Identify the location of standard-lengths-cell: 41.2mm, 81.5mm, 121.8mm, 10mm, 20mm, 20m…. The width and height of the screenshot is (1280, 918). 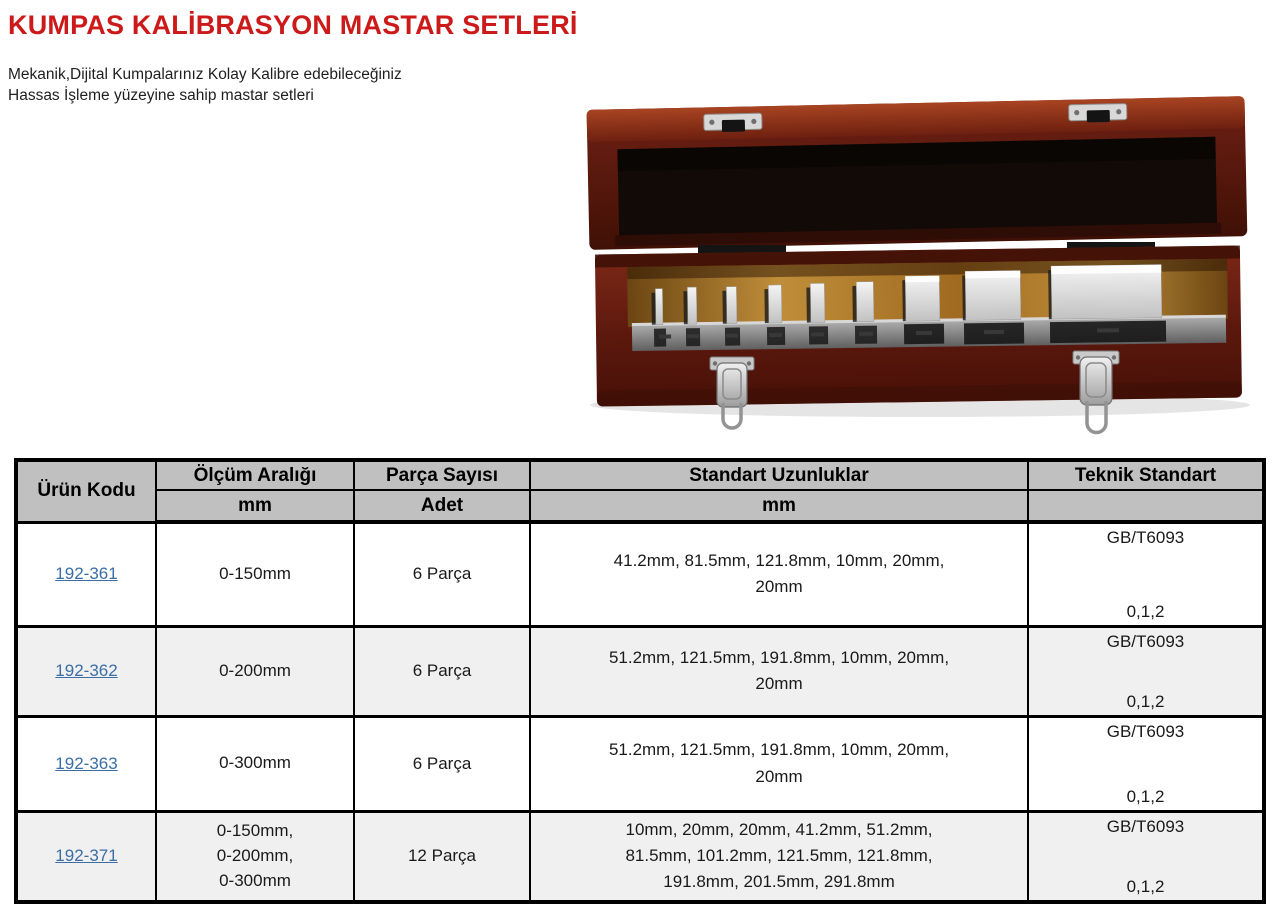
(779, 573).